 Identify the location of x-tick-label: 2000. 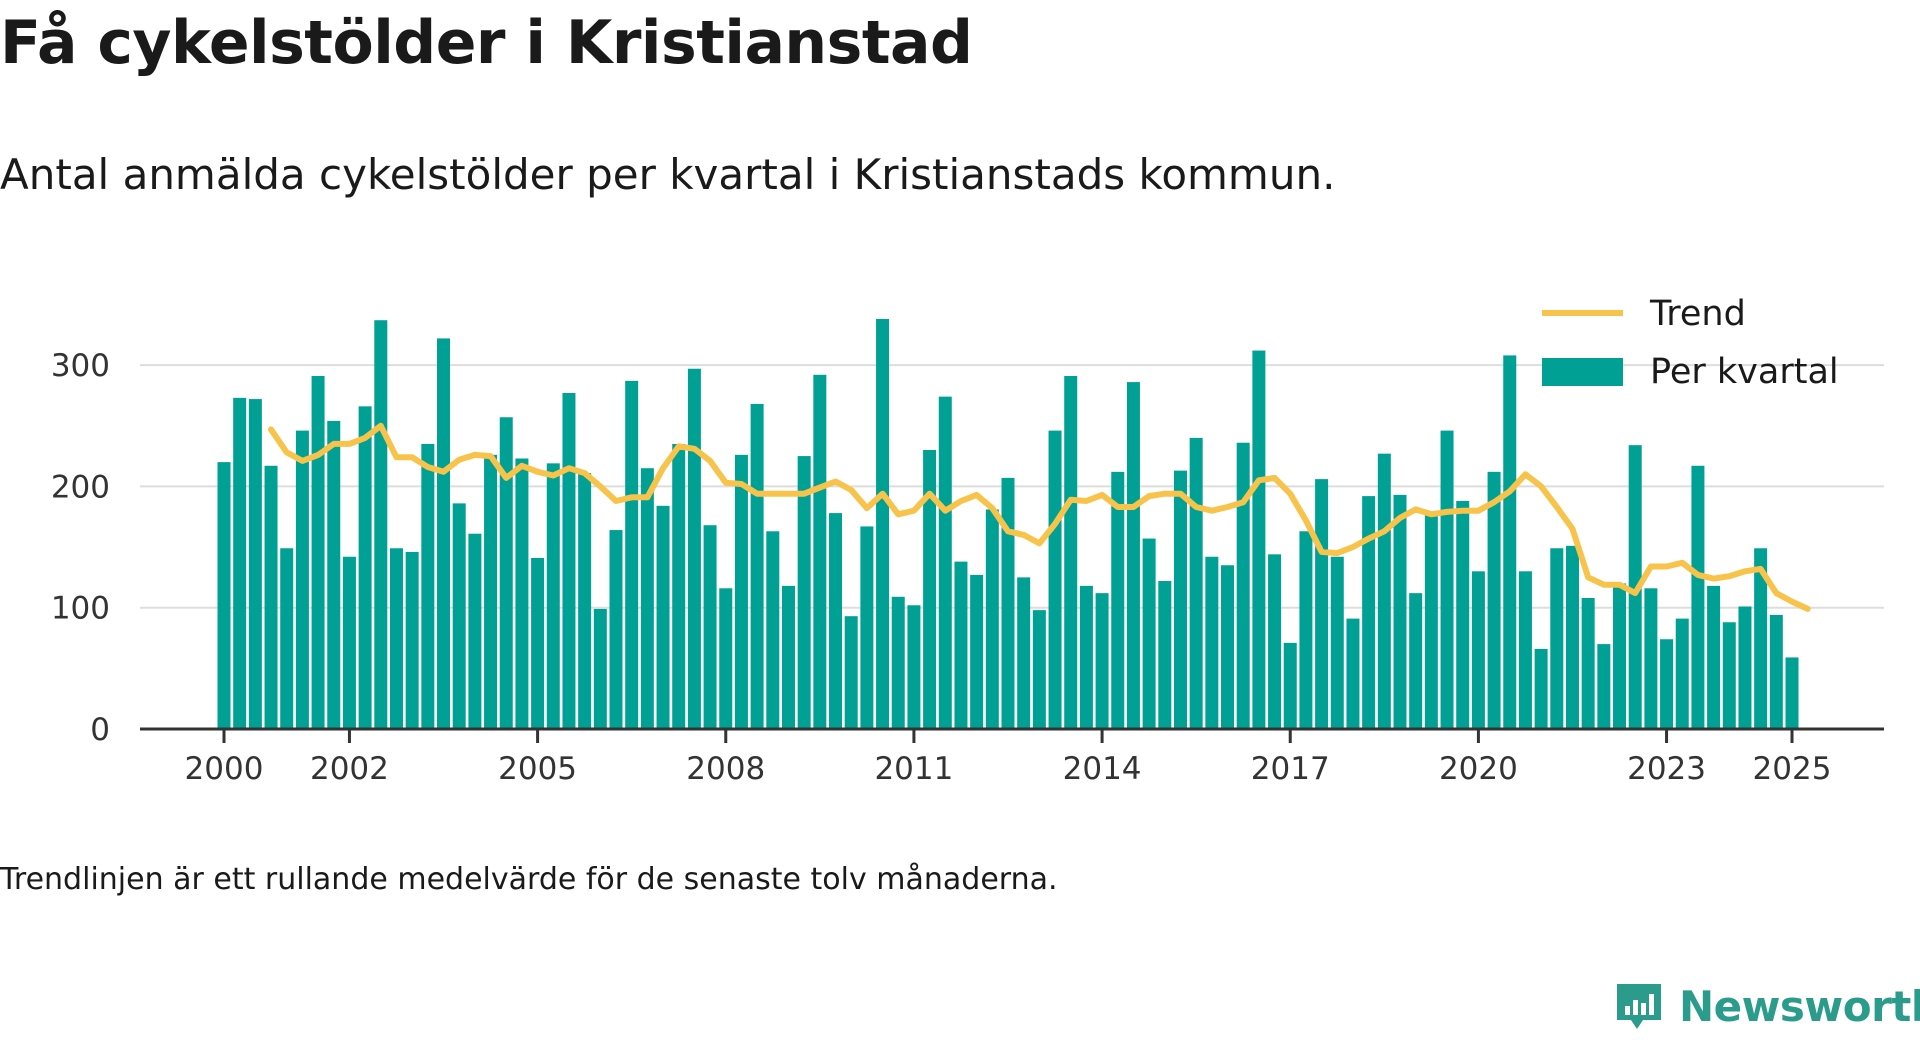
(224, 769).